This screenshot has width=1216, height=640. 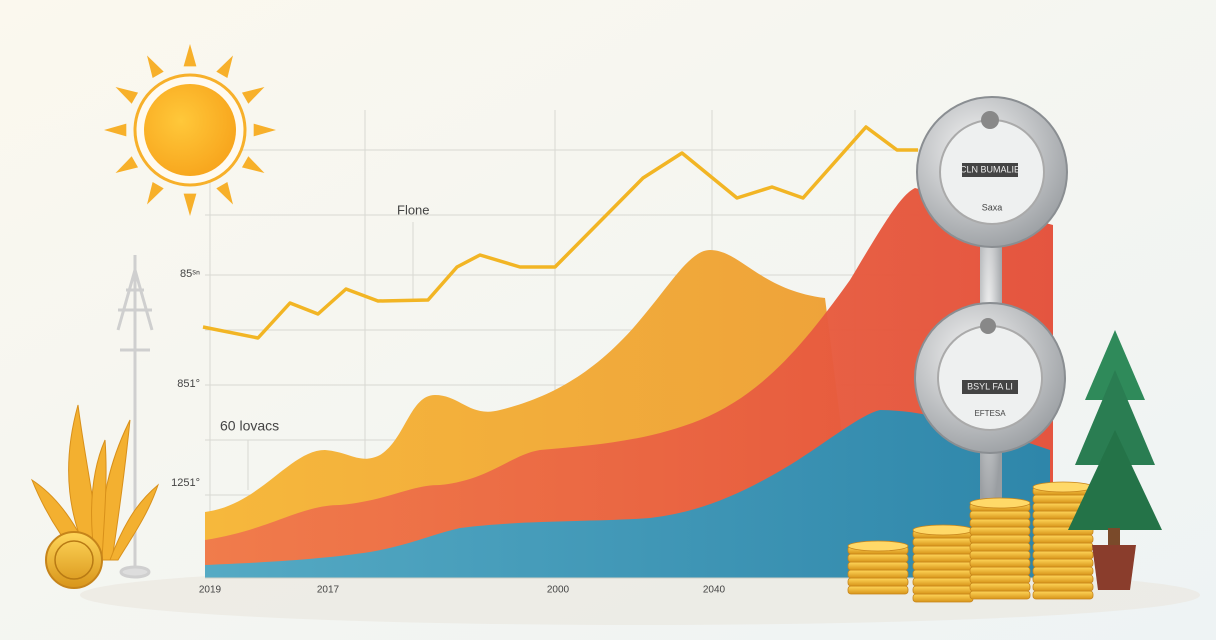 What do you see at coordinates (190, 130) in the screenshot?
I see `sun` at bounding box center [190, 130].